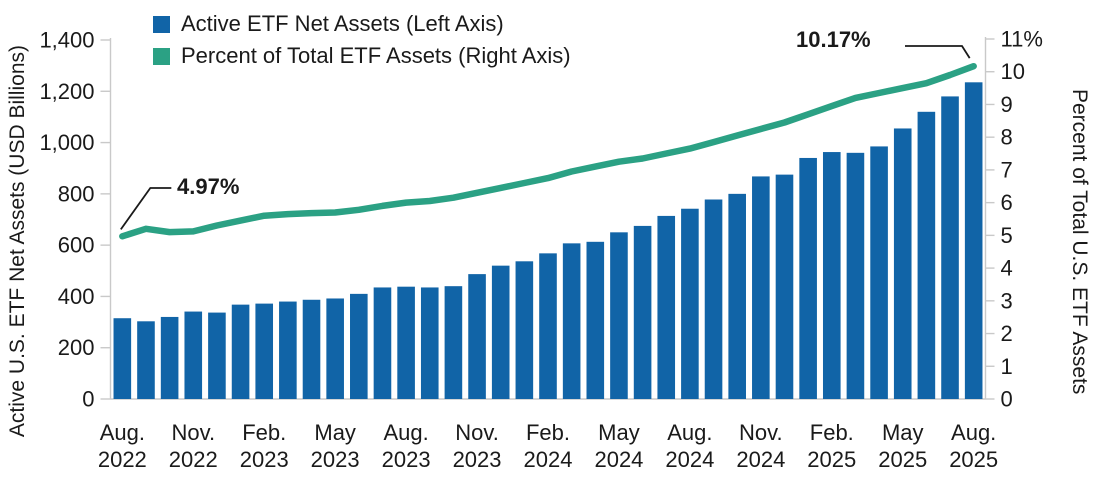 The height and width of the screenshot is (483, 1100). What do you see at coordinates (76, 245) in the screenshot?
I see `left-axis-tick-label: 600` at bounding box center [76, 245].